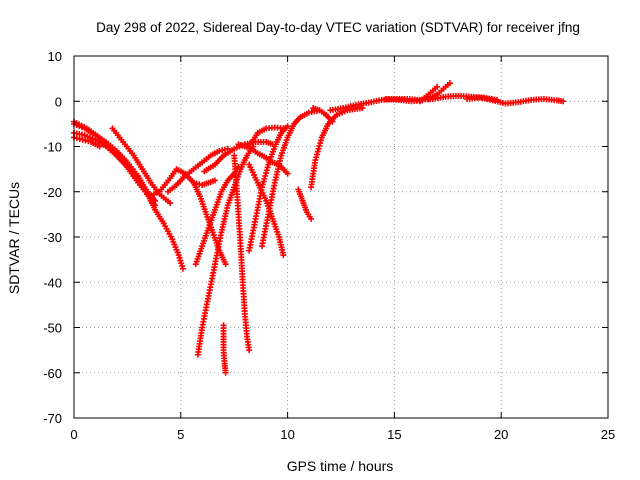 The image size is (640, 480). Describe the element at coordinates (52, 373) in the screenshot. I see `y-tick-label: -60` at that location.